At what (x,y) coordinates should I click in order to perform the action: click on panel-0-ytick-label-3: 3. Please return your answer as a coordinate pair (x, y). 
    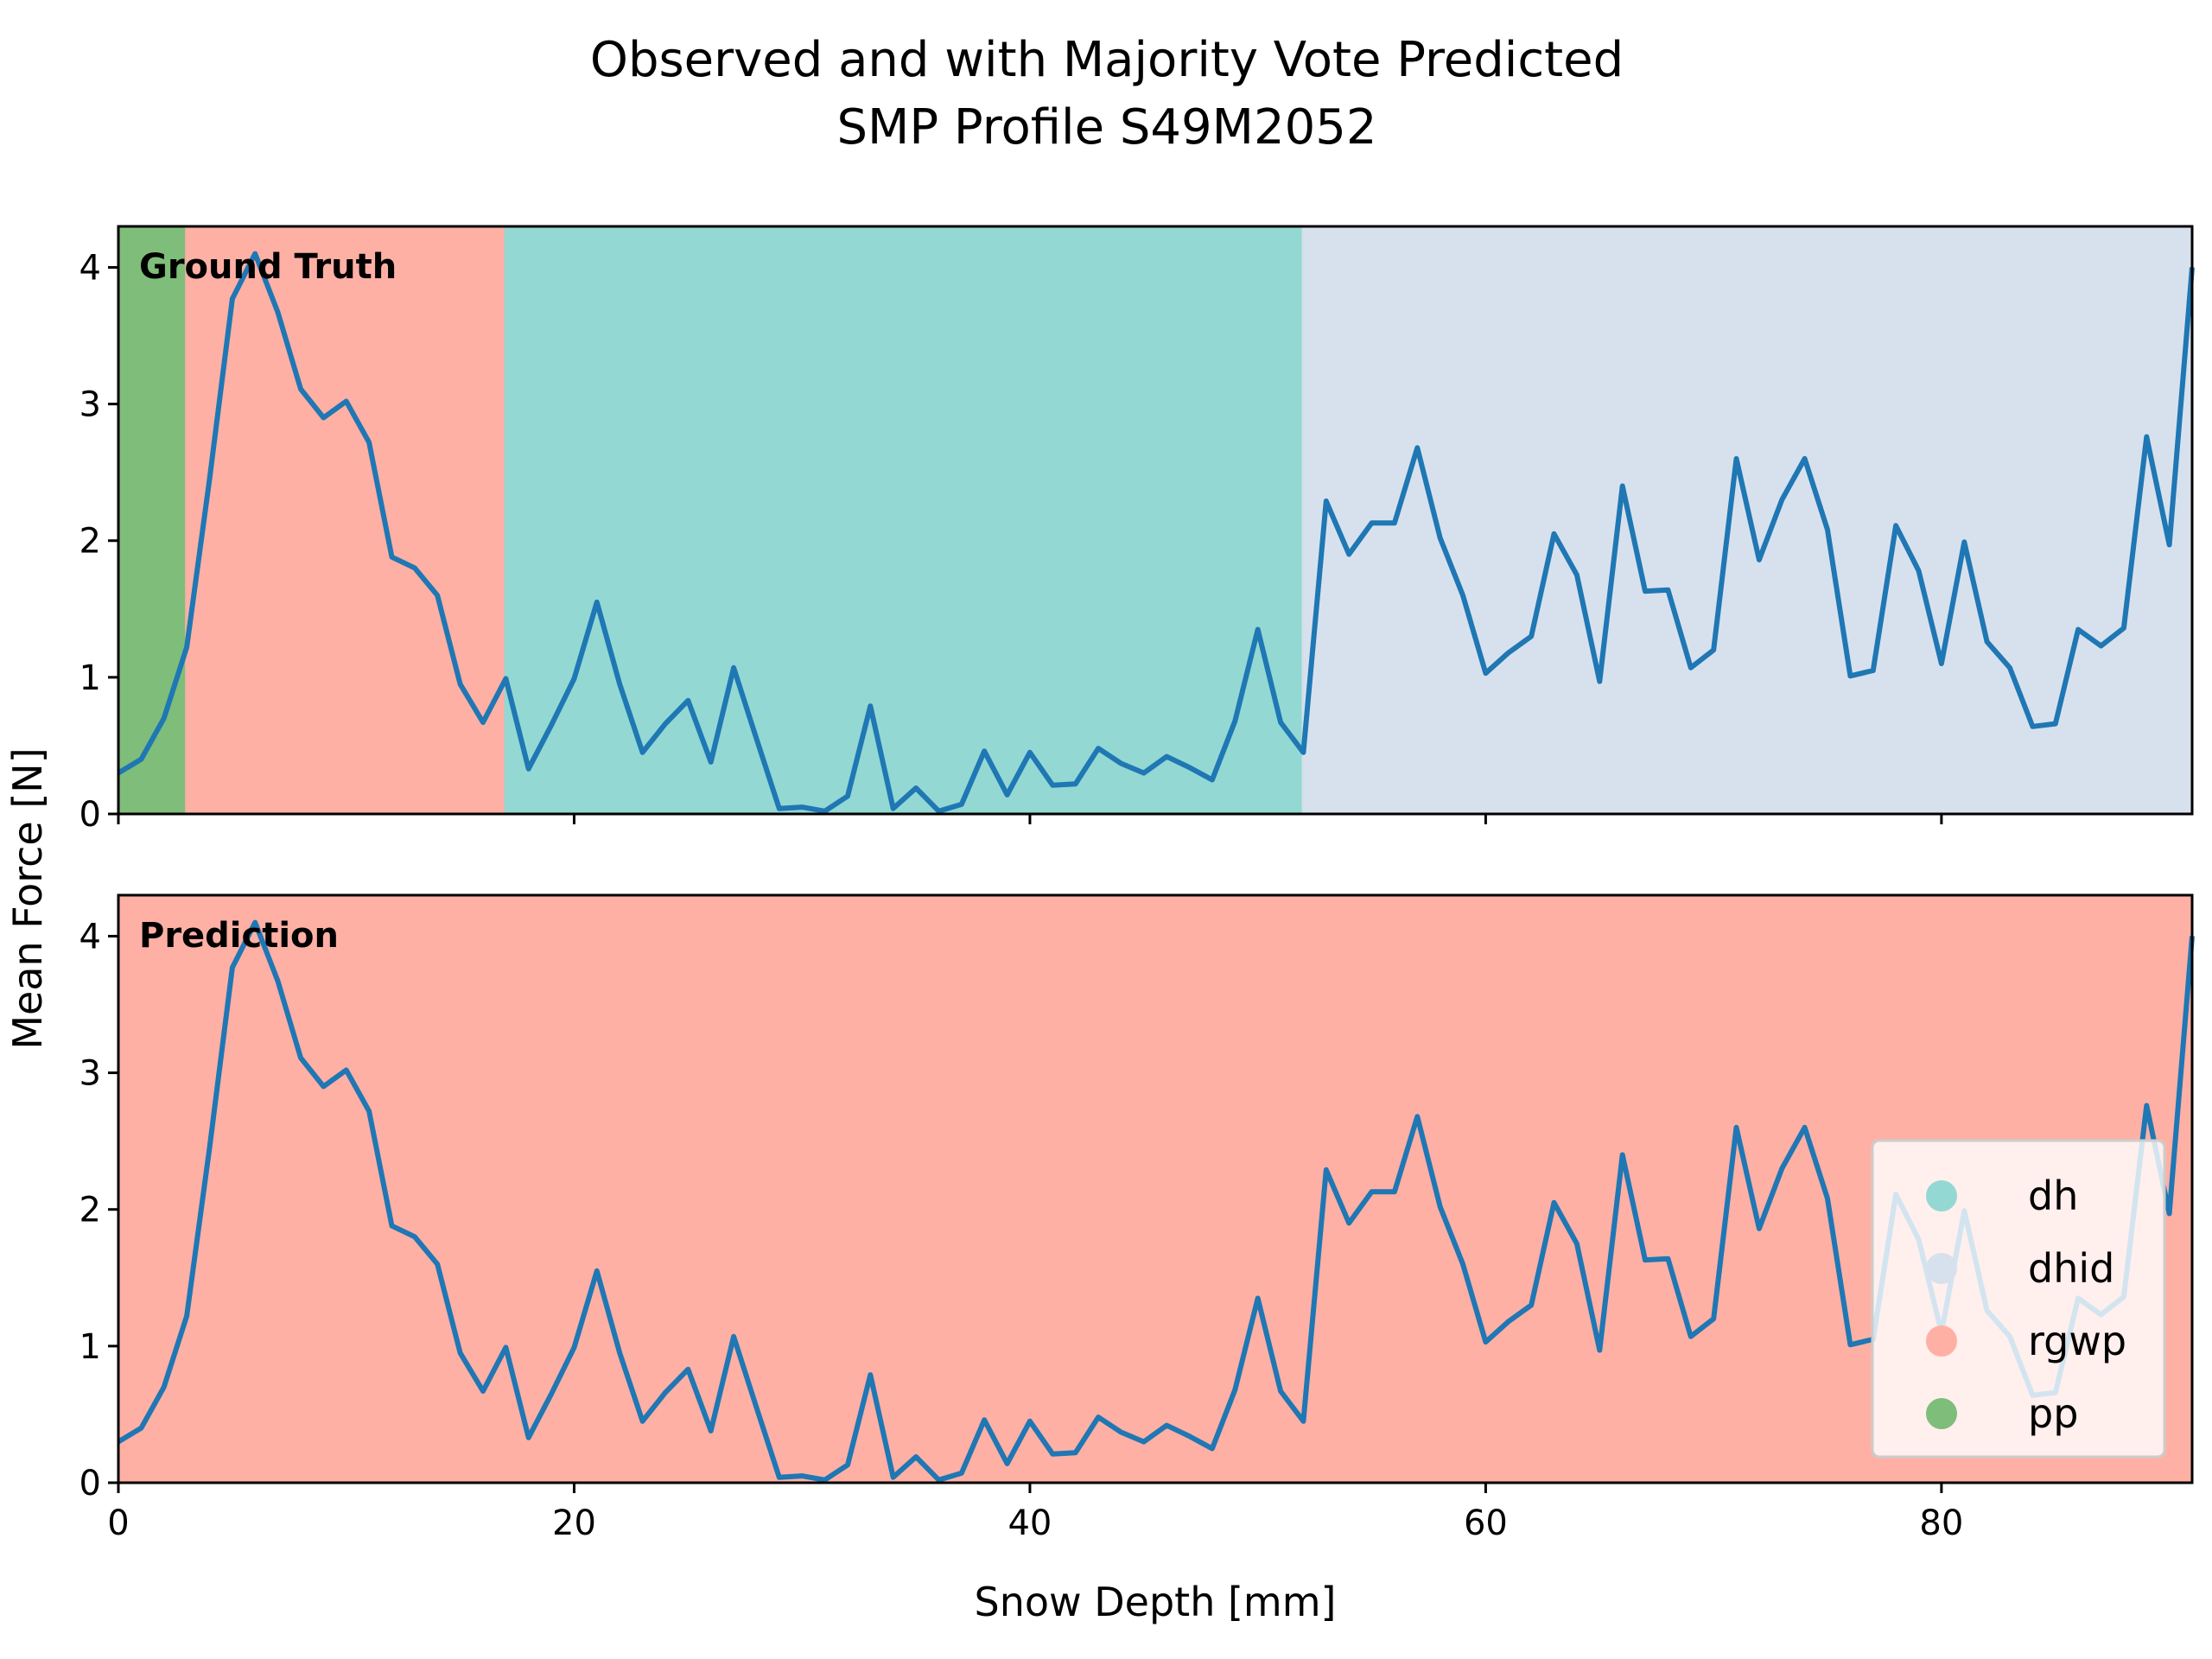
    Looking at the image, I should click on (90, 405).